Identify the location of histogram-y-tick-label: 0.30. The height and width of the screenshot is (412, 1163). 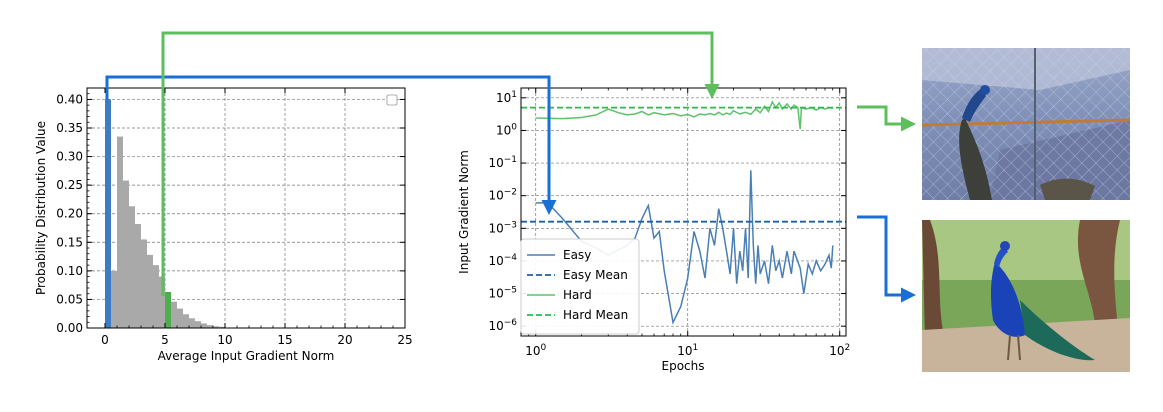
(69, 157).